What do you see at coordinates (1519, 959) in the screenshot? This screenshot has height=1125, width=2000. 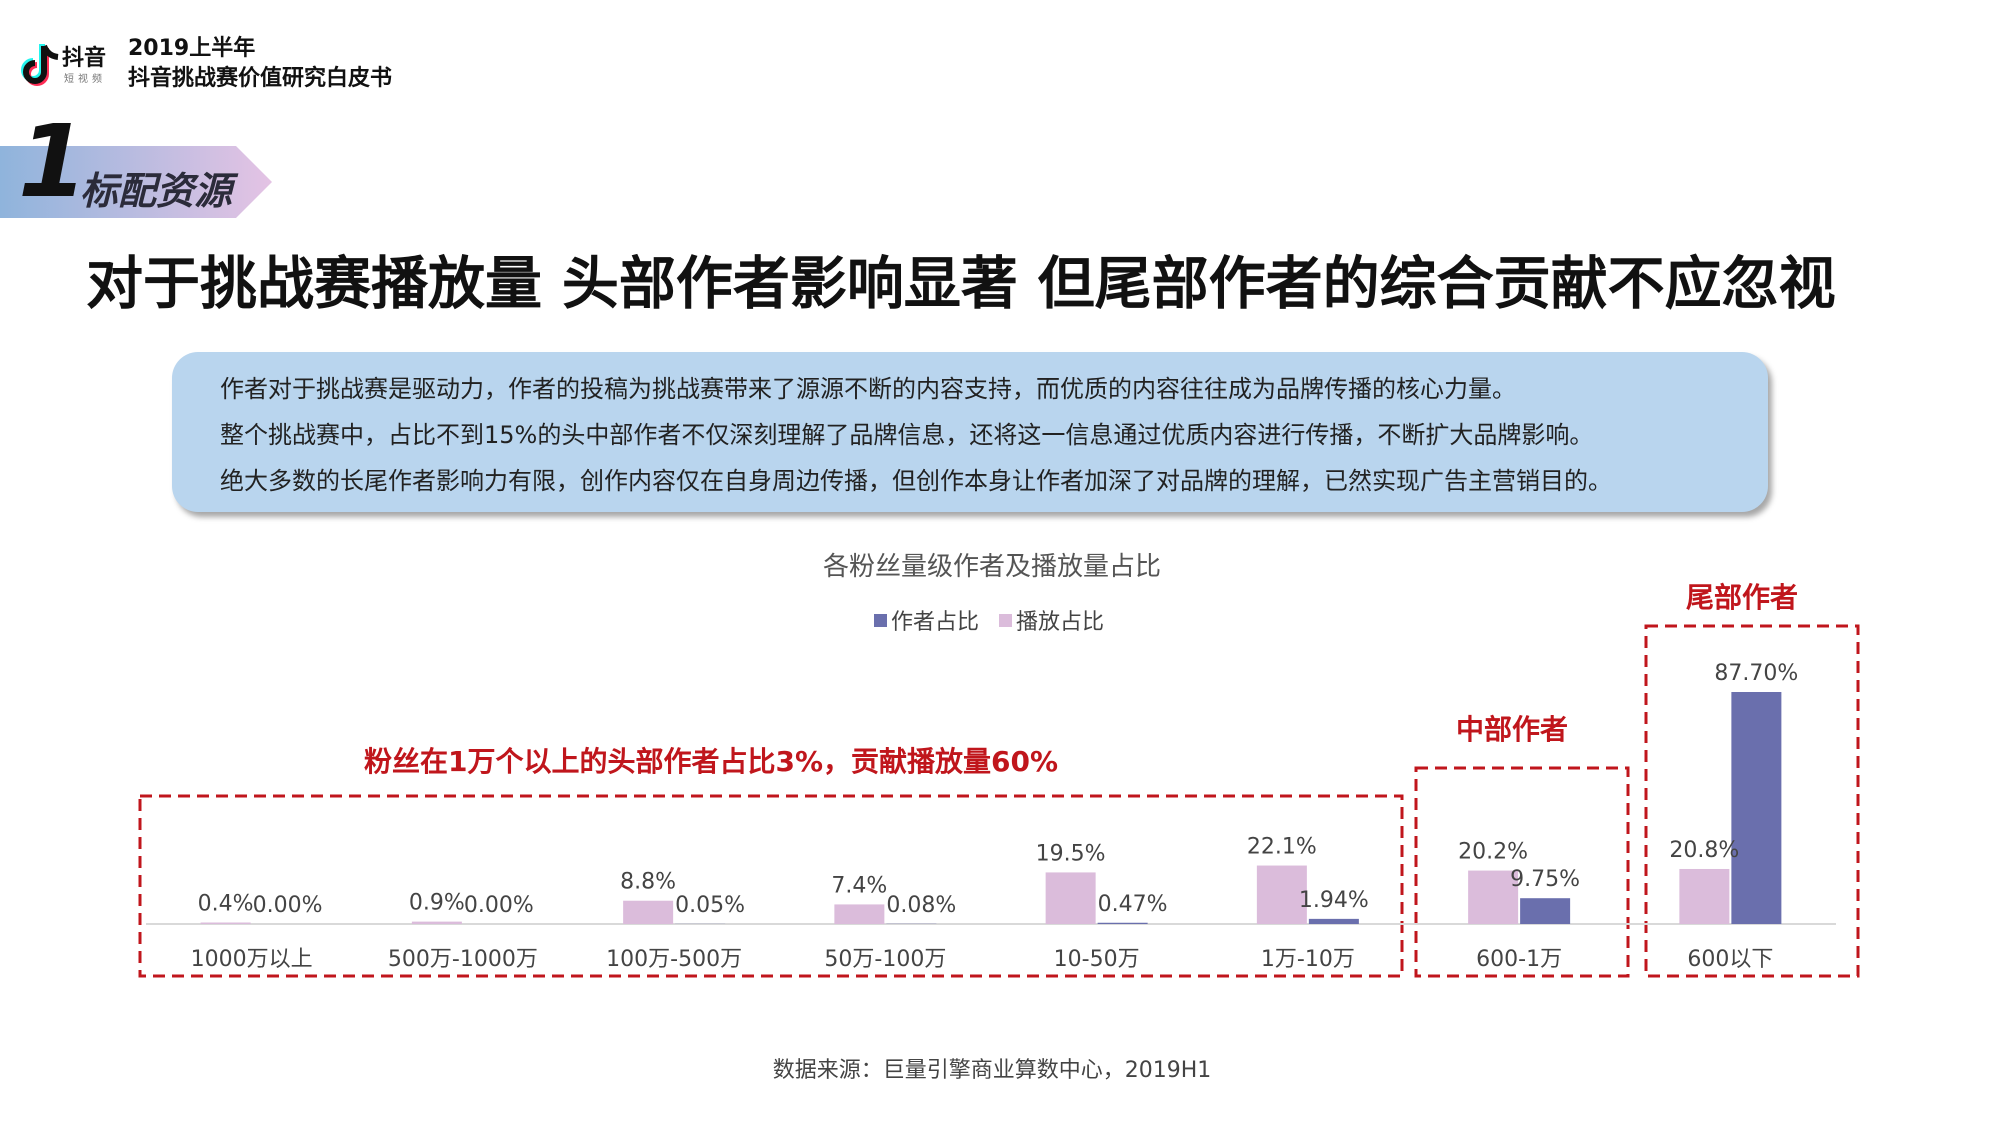 I see `x-tick-label: 600-1万` at bounding box center [1519, 959].